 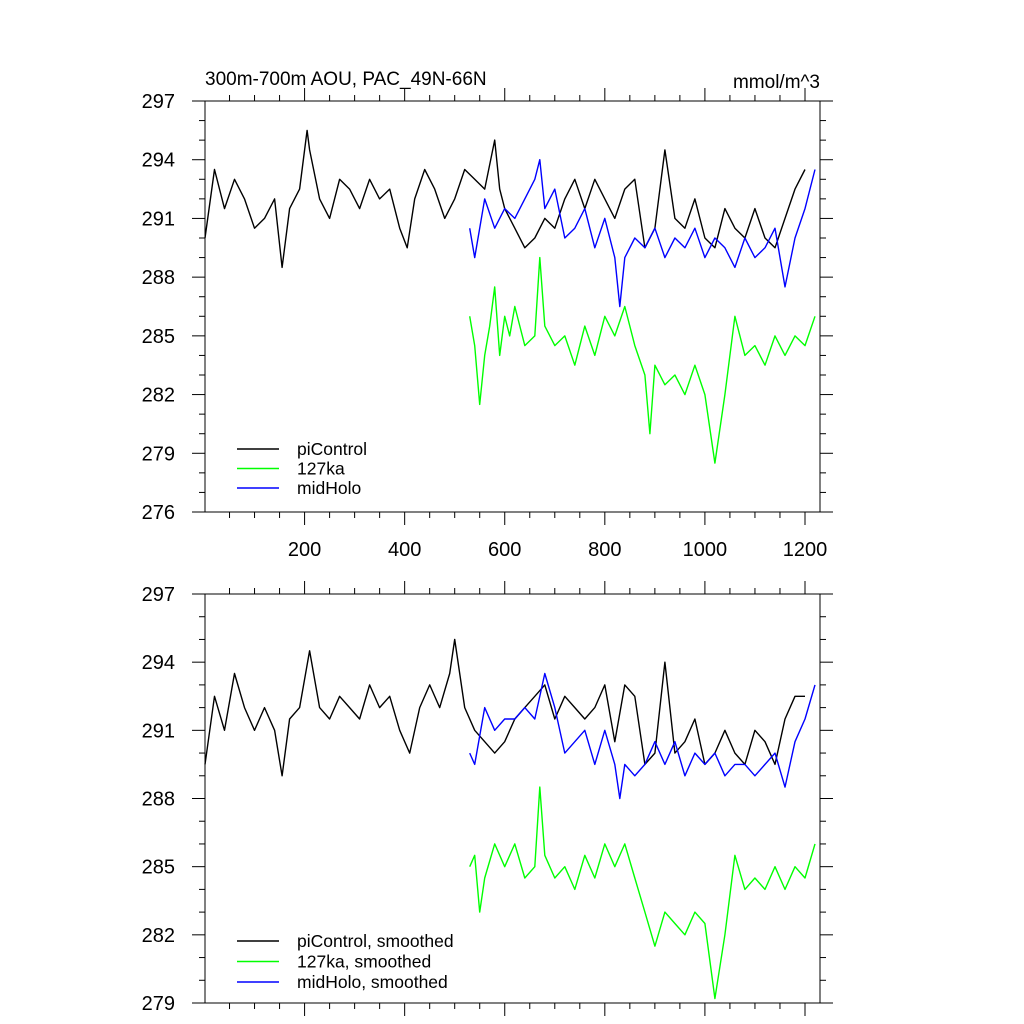 What do you see at coordinates (346, 79) in the screenshot?
I see `chart-title: 300m-700m AOU, PAC_49N-66N` at bounding box center [346, 79].